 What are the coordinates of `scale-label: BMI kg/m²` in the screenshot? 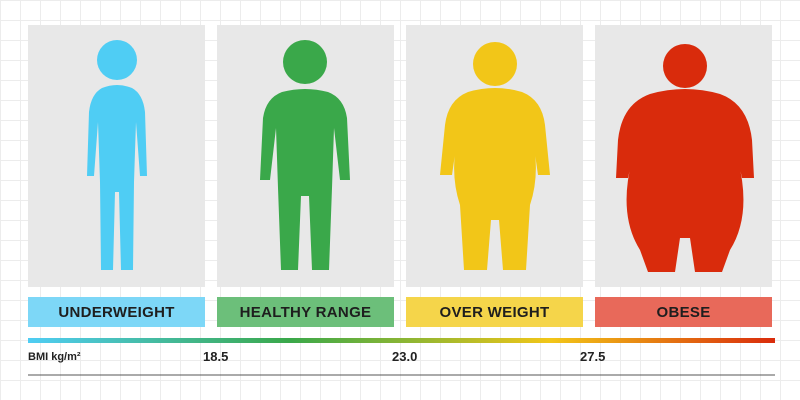 It's located at (54, 357).